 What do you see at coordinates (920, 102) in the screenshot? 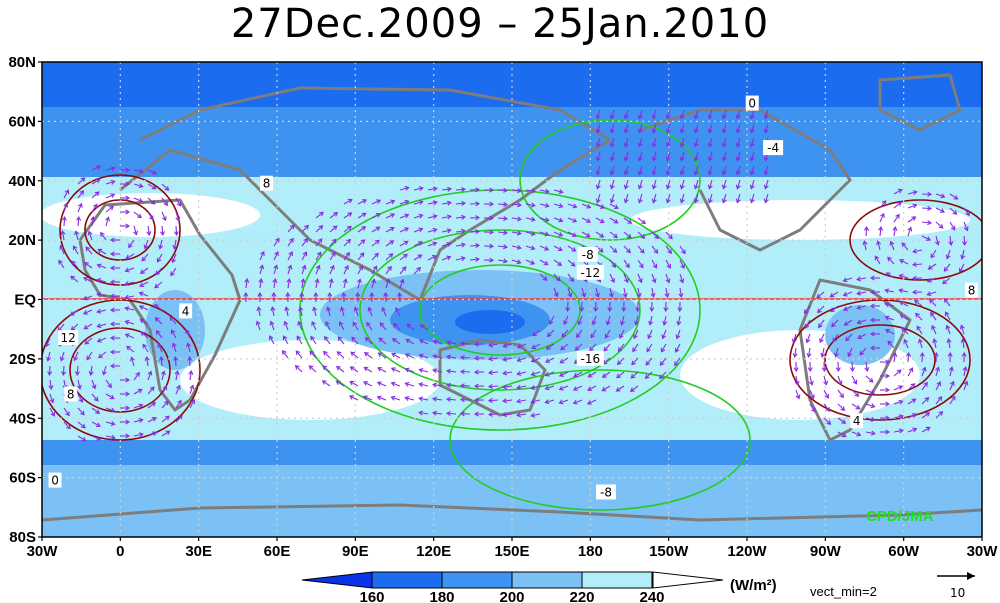
I see `greenland-coast` at bounding box center [920, 102].